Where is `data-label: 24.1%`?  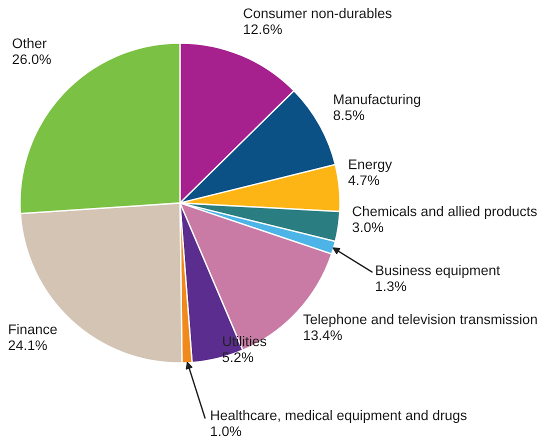
data-label: 24.1% is located at coordinates (27, 345).